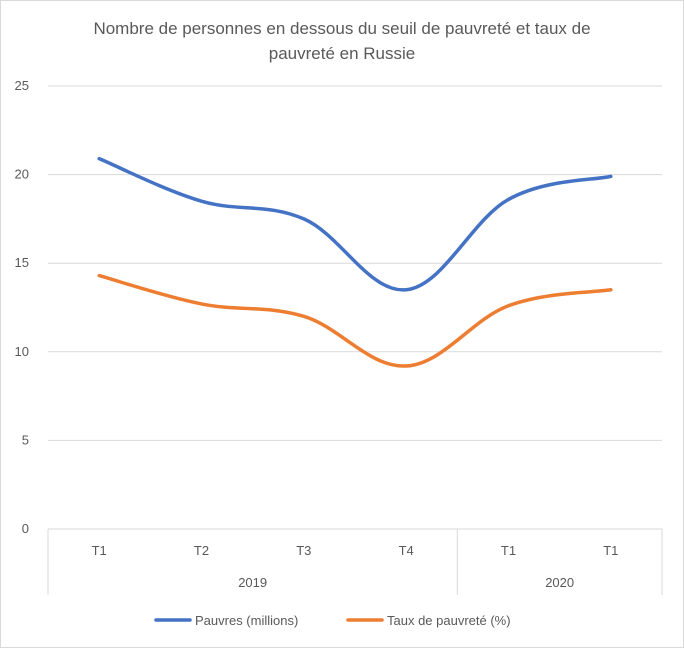 This screenshot has height=648, width=684. Describe the element at coordinates (449, 620) in the screenshot. I see `legend-label-taux: Taux de pauvreté (%)` at that location.